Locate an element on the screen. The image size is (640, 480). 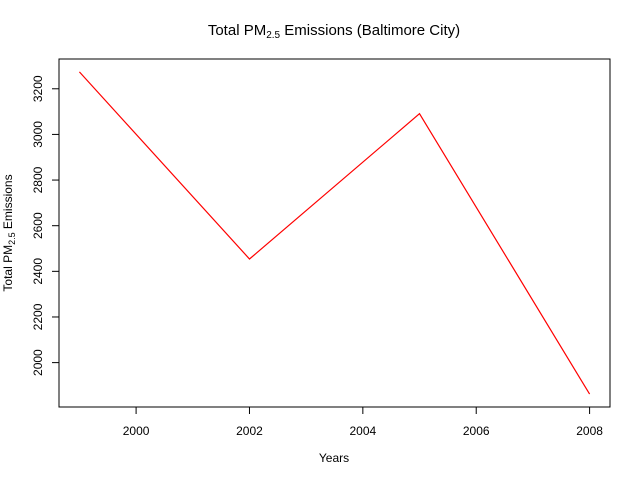
chart-title: Total PM2.5 Emissions (Baltimore City) is located at coordinates (334, 31).